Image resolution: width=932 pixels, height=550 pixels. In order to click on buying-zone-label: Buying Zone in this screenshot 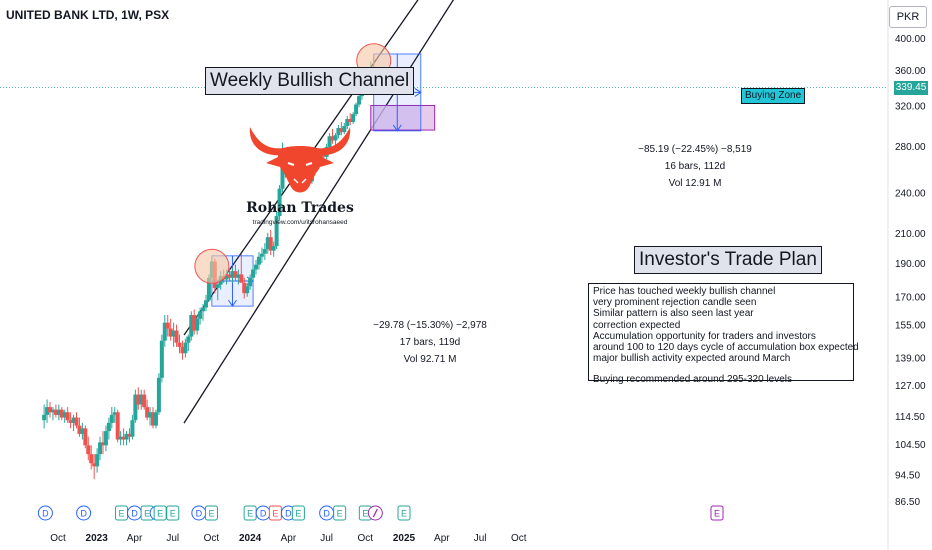, I will do `click(773, 96)`.